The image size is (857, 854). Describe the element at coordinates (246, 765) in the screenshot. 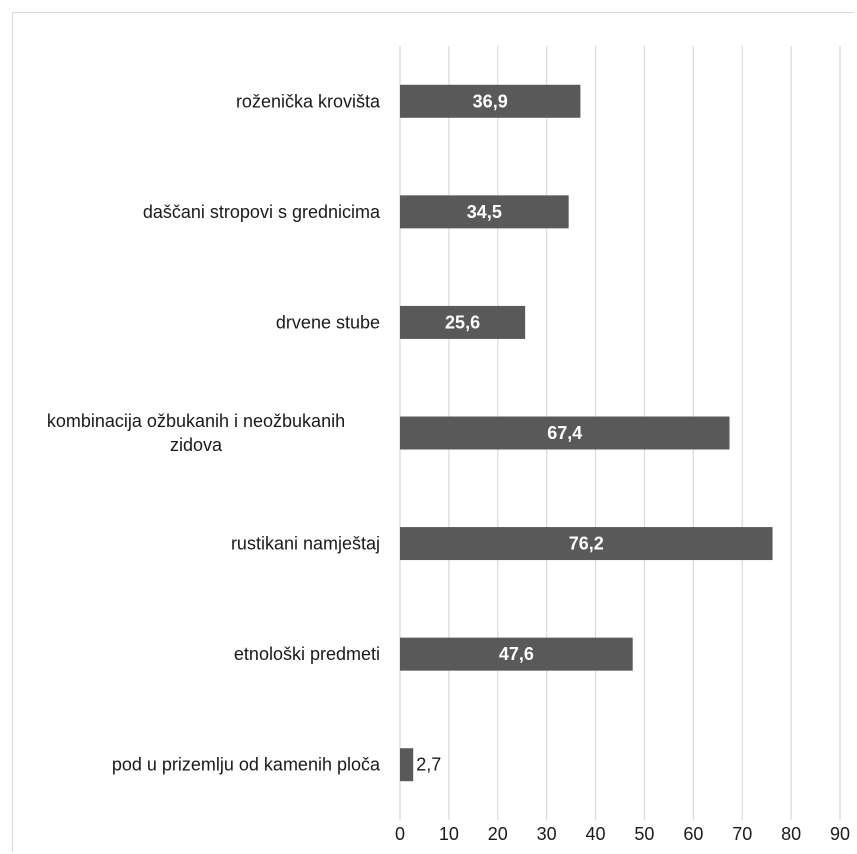

I see `category-label-6: pod u prizemlju od kamenih ploča` at that location.